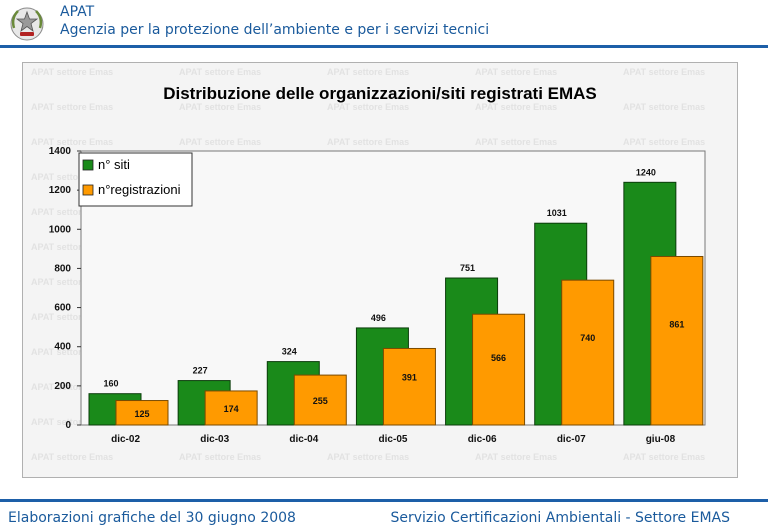 The image size is (768, 531). Describe the element at coordinates (152, 518) in the screenshot. I see `footer-date-note: Elaborazioni grafiche del 30 giugno 2008` at that location.